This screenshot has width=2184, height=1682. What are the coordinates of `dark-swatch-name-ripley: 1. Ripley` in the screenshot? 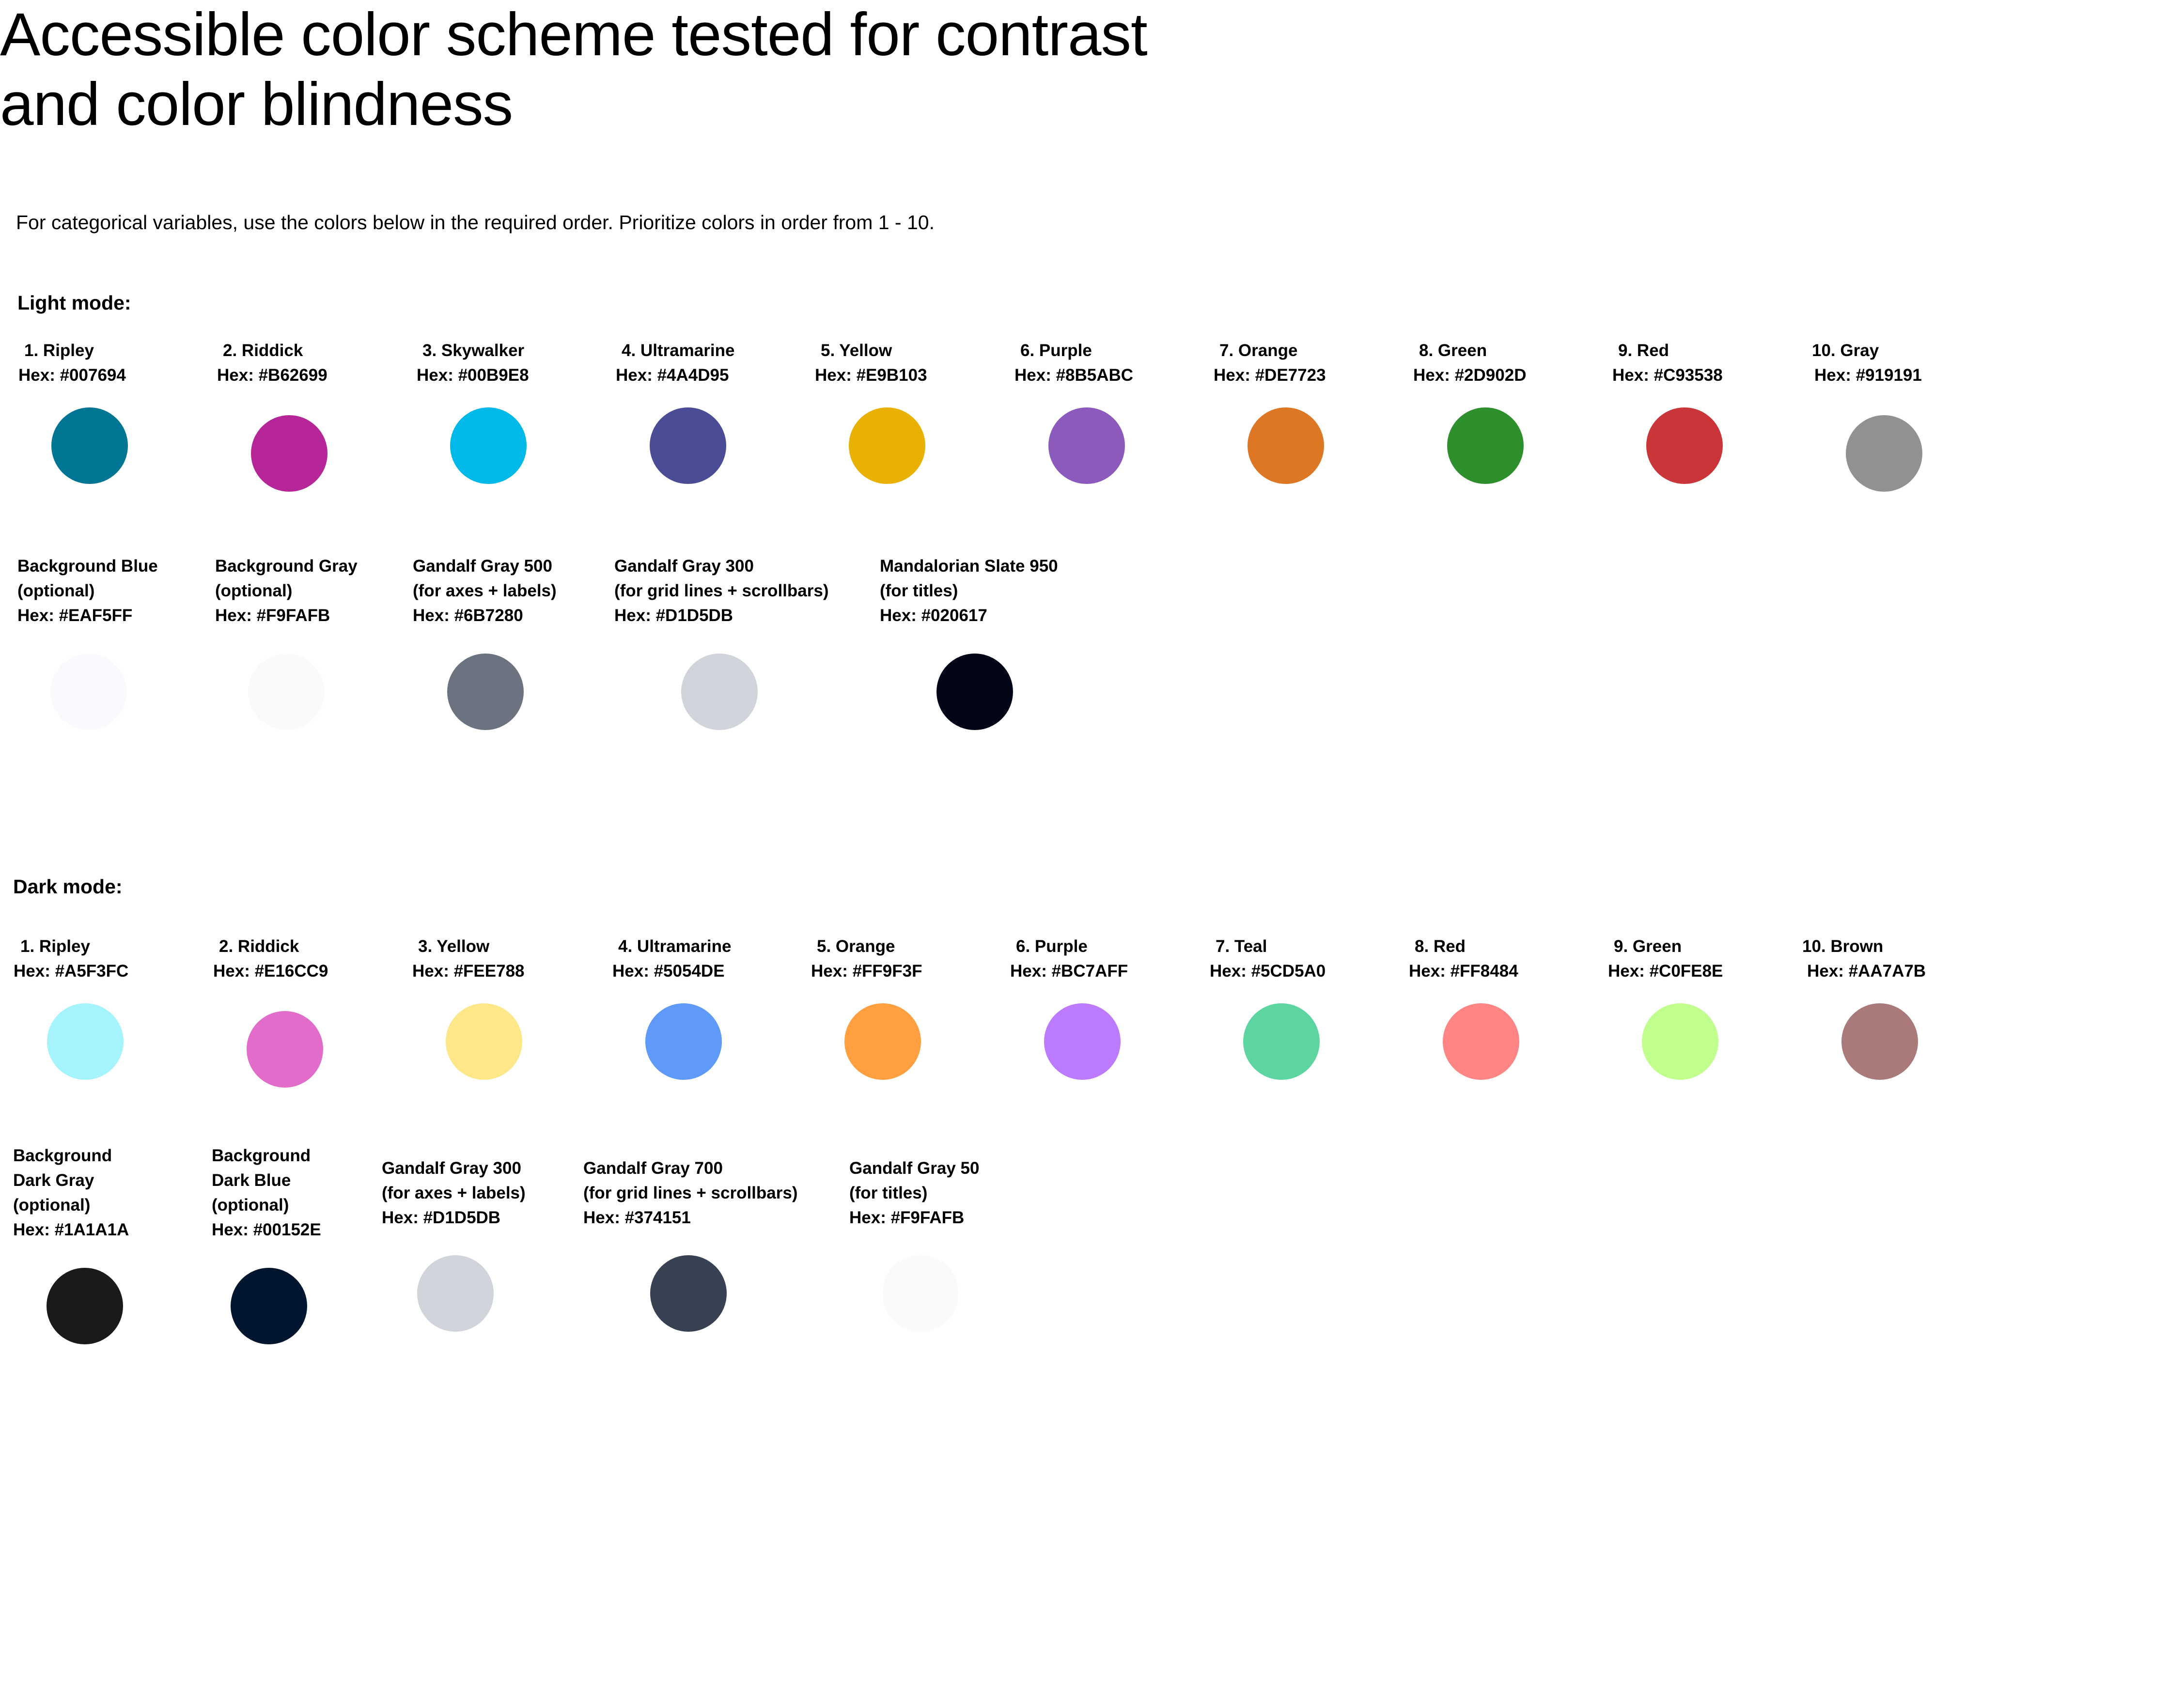 It's located at (55, 946).